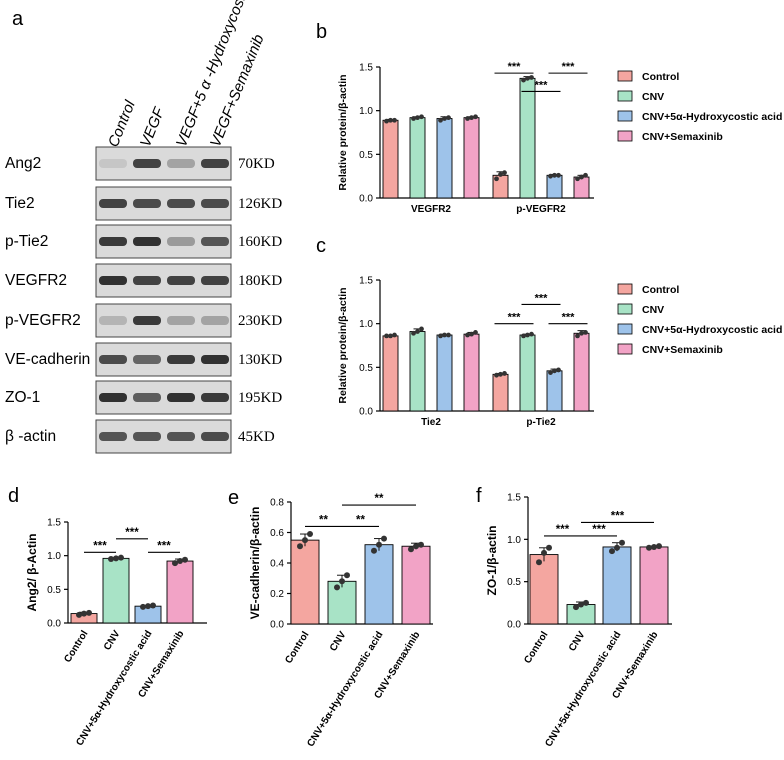 The image size is (784, 760). Describe the element at coordinates (260, 204) in the screenshot. I see `blot-row-size-1: 126KD` at that location.